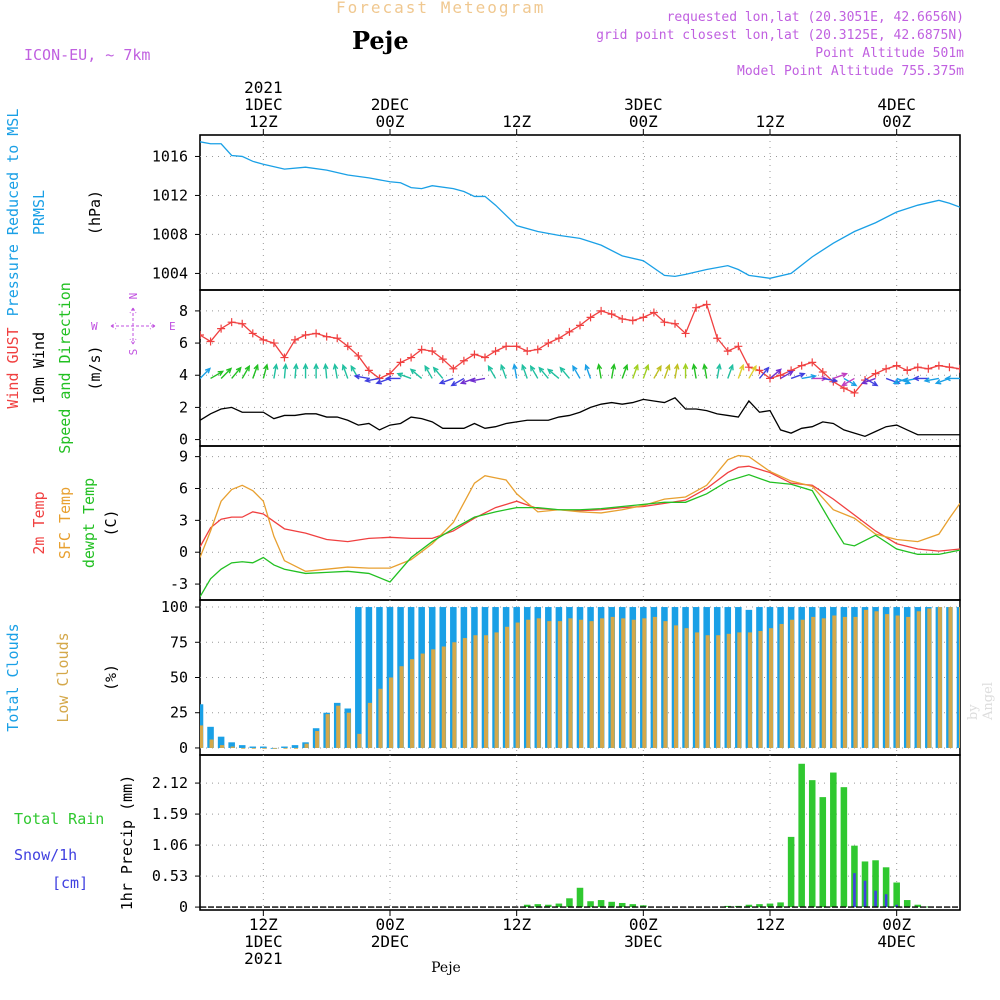 This screenshot has height=1000, width=1000. Describe the element at coordinates (89, 523) in the screenshot. I see `ylabel-temperature-2: dewpt Temp` at that location.